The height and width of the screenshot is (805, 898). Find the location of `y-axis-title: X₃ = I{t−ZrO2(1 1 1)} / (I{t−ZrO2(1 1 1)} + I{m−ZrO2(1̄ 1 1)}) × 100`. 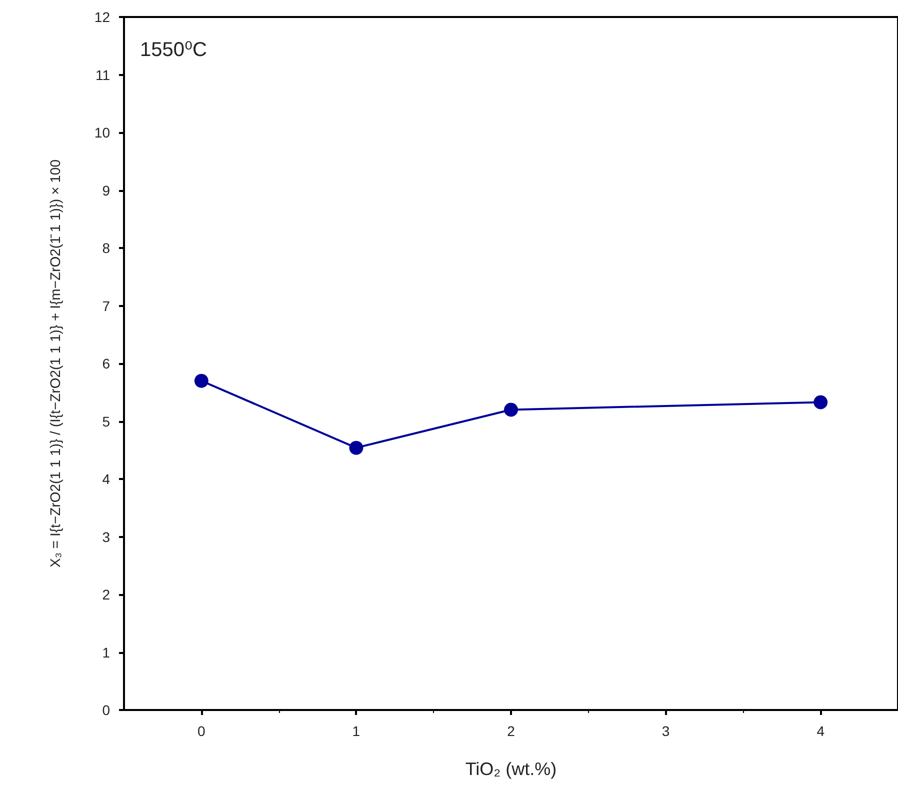

y-axis-title: X₃ = I{t−ZrO2(1 1 1)} / (I{t−ZrO2(1 1 1)} + I{m−ZrO2(1̄ 1 1)}) × 100 is located at coordinates (55, 363).